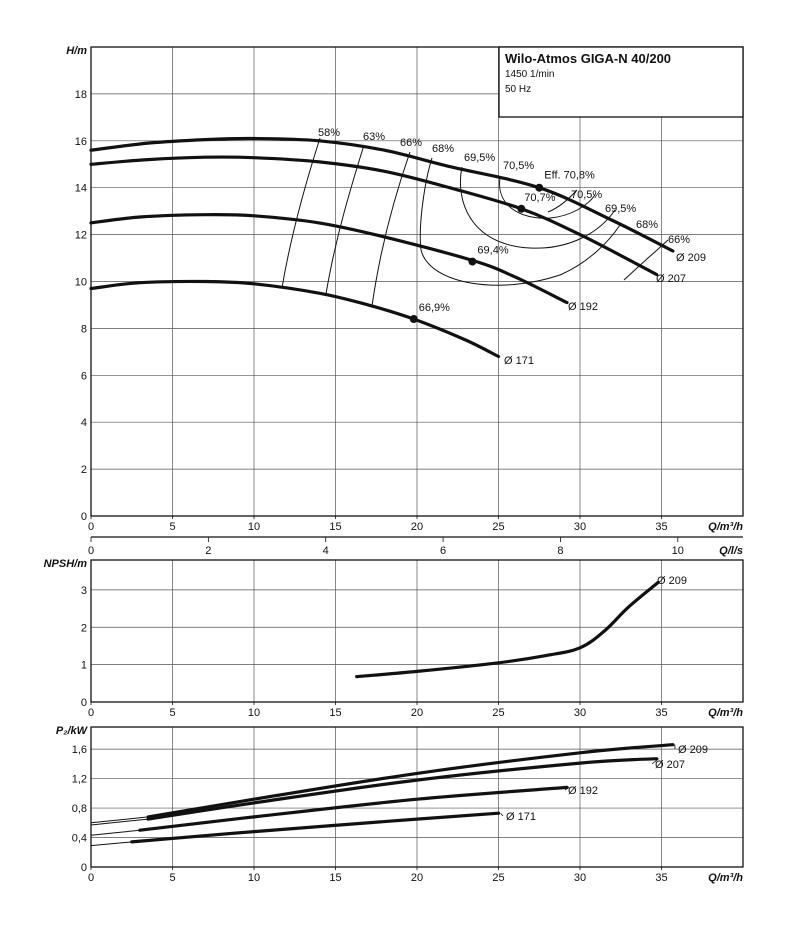  I want to click on y-tick-label: 14, so click(81, 189).